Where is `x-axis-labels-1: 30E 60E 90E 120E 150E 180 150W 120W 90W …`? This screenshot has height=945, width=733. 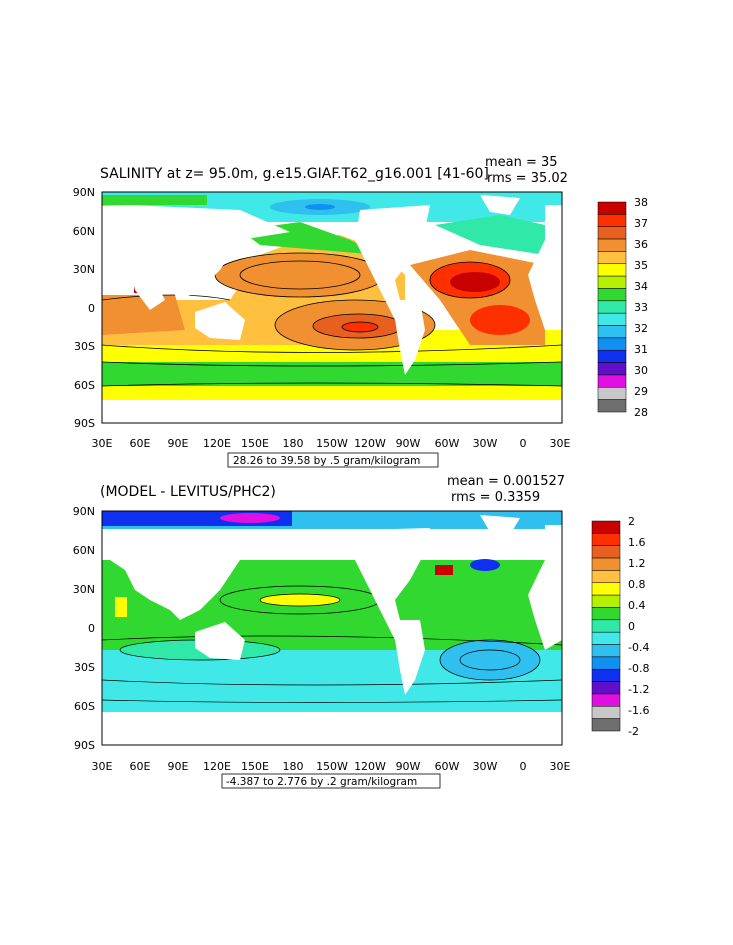 x-axis-labels-1: 30E 60E 90E 120E 150E 180 150W 120W 90W … is located at coordinates (331, 443).